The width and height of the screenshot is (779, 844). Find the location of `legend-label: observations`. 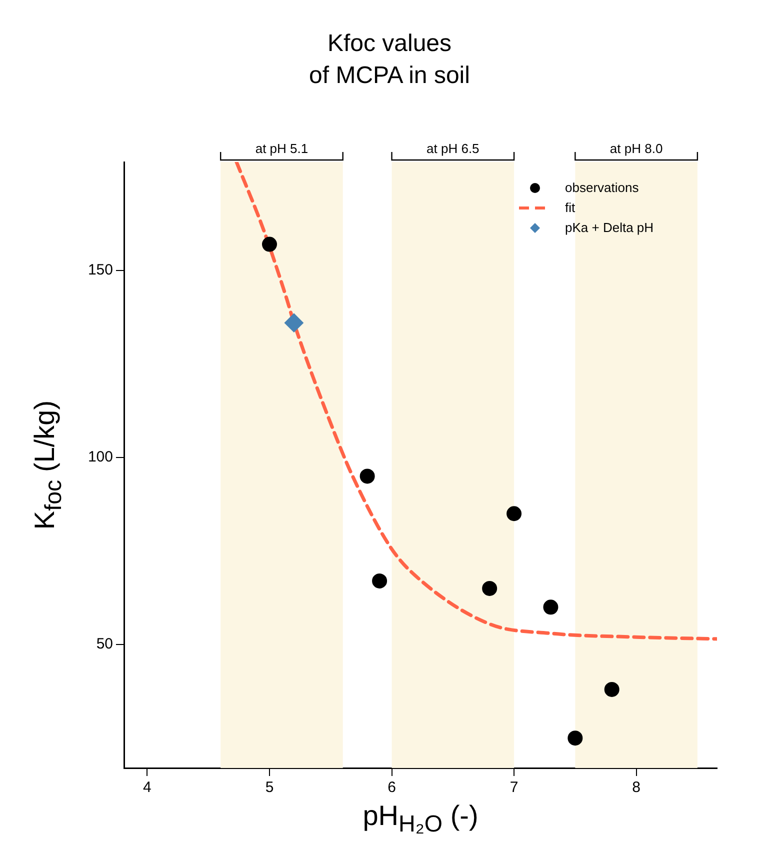

legend-label: observations is located at coordinates (602, 188).